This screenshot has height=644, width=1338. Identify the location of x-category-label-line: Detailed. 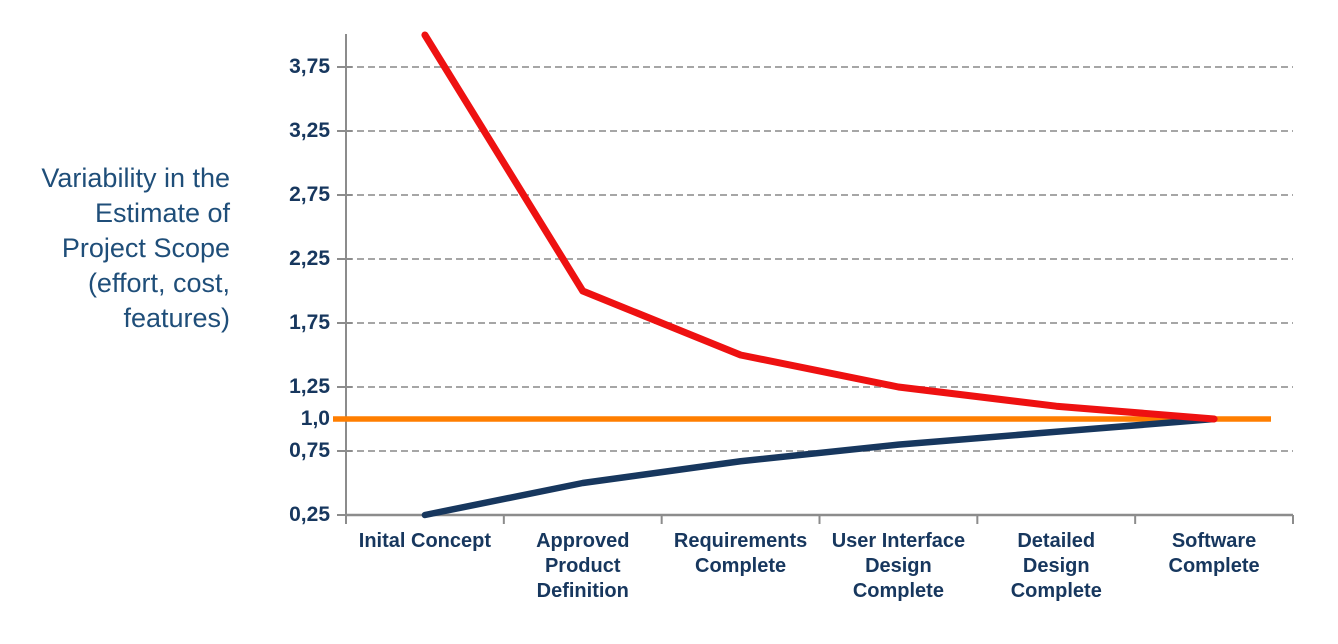
(1056, 541).